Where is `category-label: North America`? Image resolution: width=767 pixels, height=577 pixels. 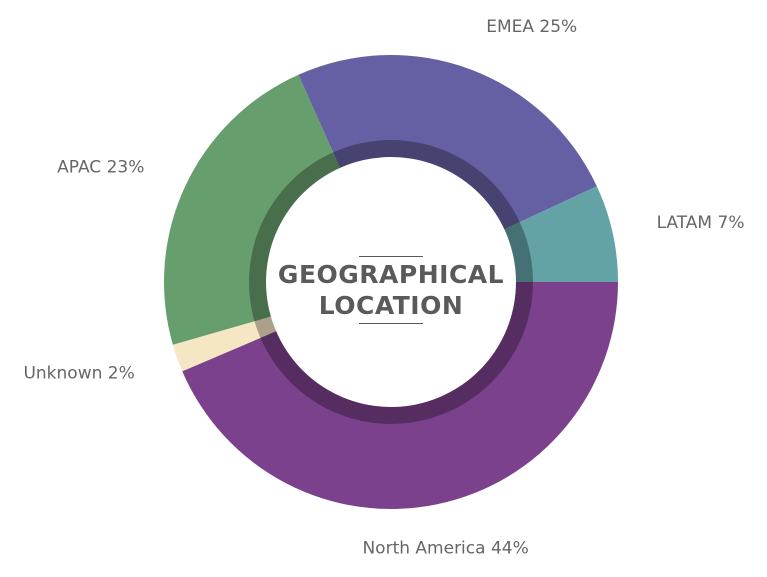 category-label: North America is located at coordinates (423, 548).